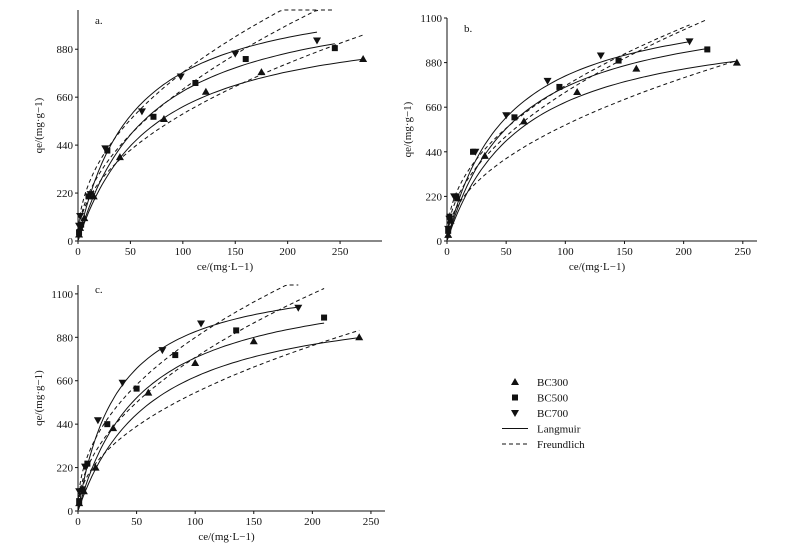 This screenshot has height=557, width=797. I want to click on y-tick-label: 0, so click(71, 242).